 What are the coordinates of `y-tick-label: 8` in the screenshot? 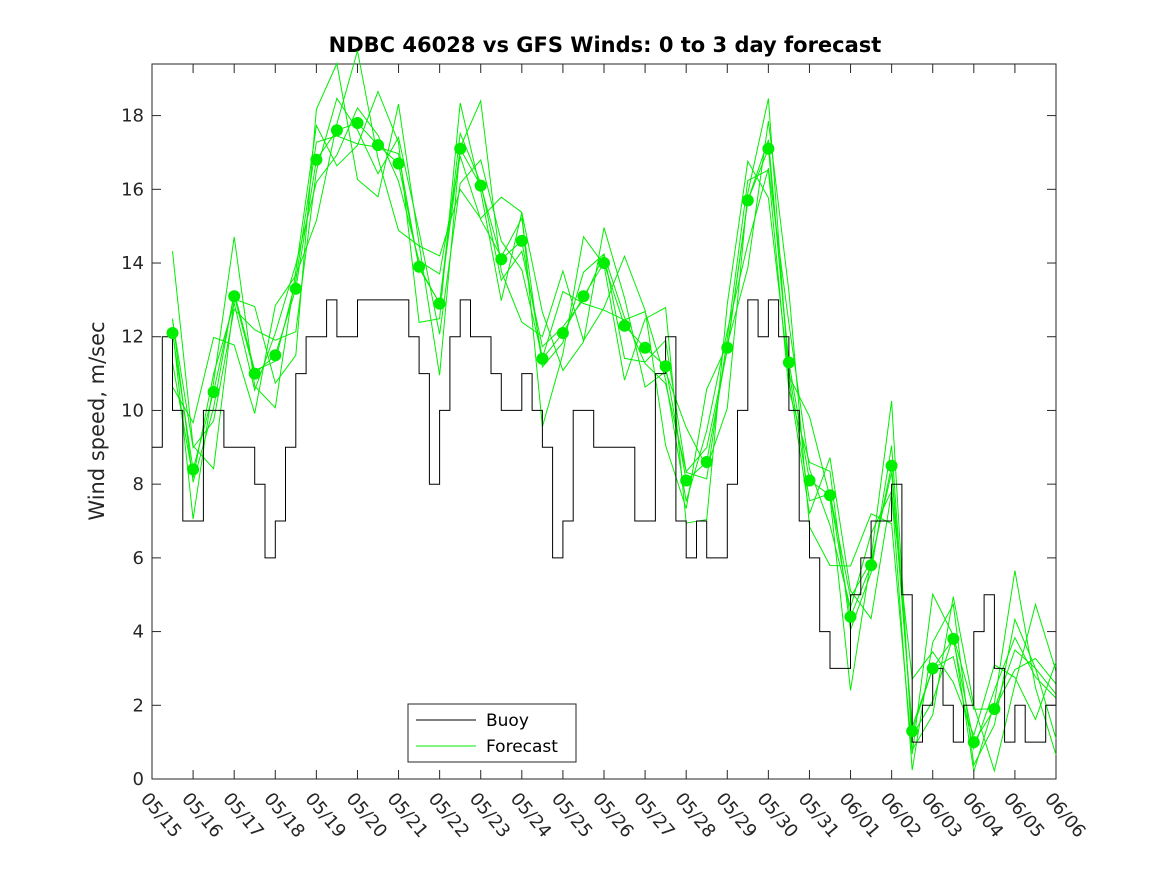 It's located at (138, 484).